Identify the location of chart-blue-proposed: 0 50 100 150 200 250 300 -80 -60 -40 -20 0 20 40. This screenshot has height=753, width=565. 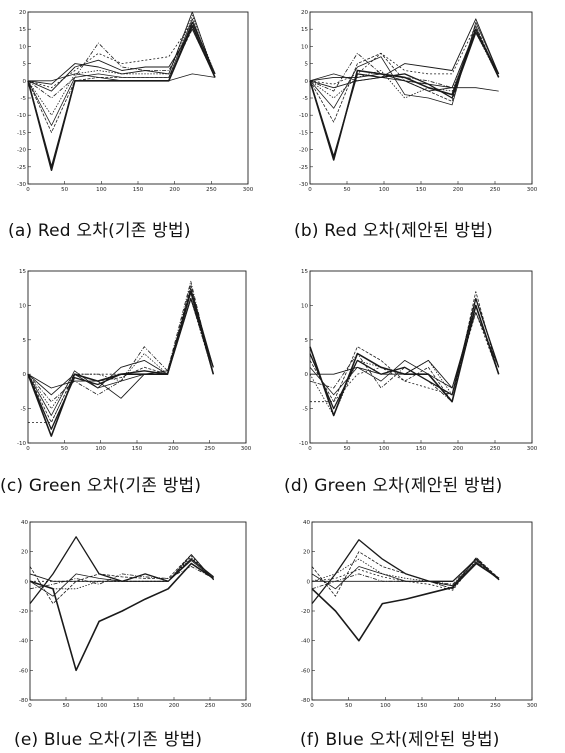
(419, 614).